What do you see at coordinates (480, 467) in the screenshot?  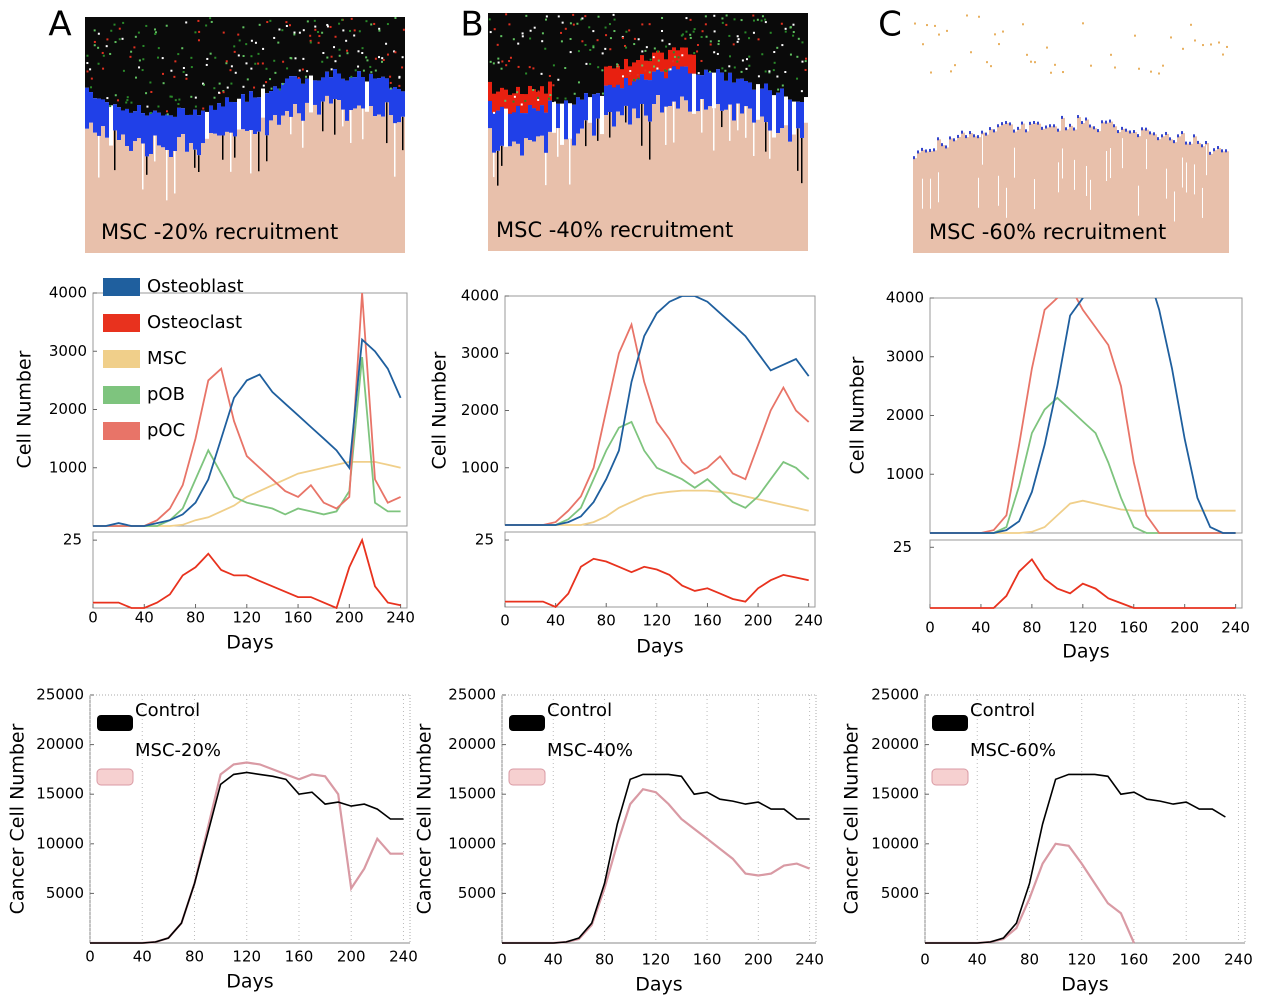 I see `y-tick-label: 1000` at bounding box center [480, 467].